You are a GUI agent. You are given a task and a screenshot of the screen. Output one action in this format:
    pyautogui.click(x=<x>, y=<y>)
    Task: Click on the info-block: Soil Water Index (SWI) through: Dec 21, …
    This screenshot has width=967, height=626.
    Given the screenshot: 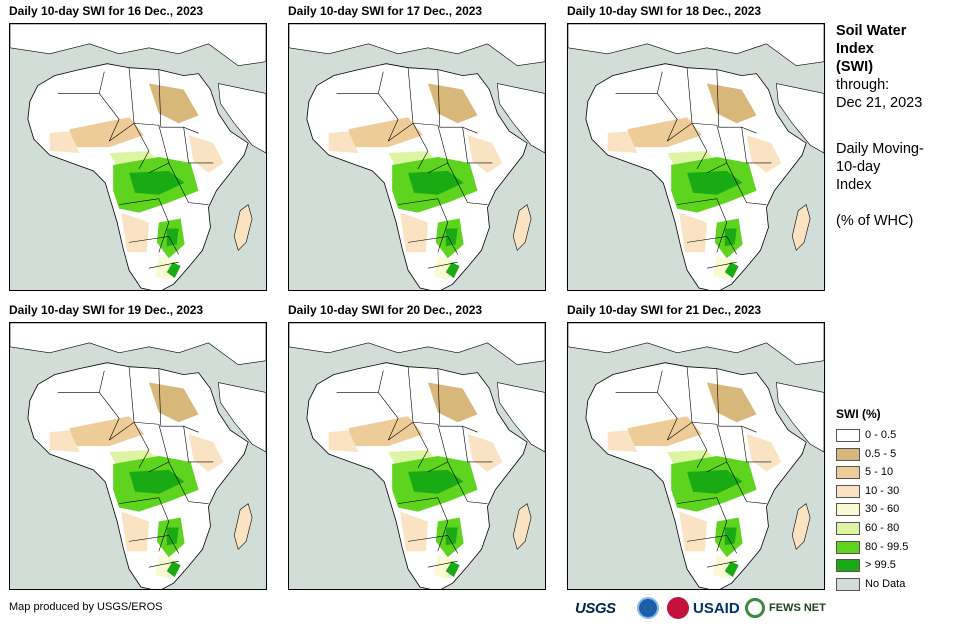 What is the action you would take?
    pyautogui.click(x=898, y=126)
    